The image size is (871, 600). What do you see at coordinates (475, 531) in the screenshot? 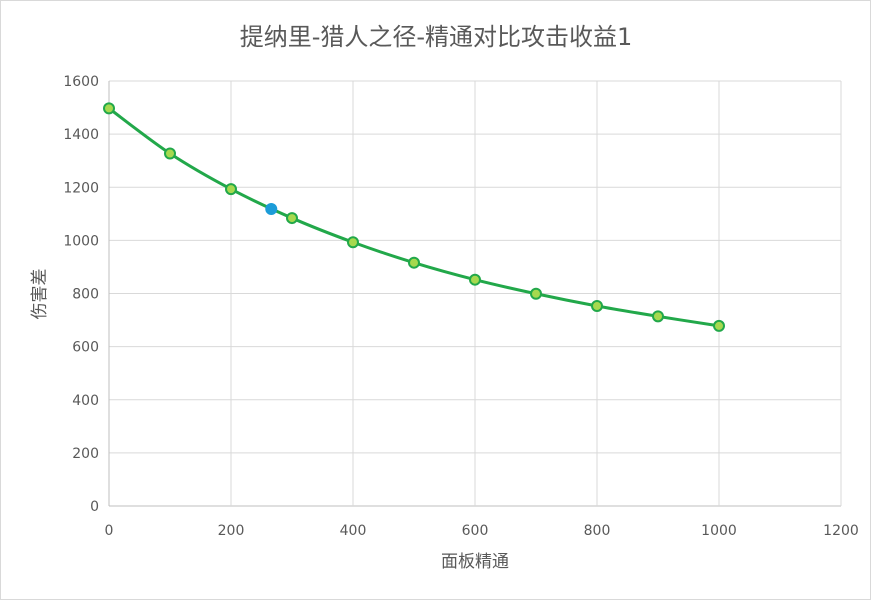
I see `x-tick-label: 600` at bounding box center [475, 531].